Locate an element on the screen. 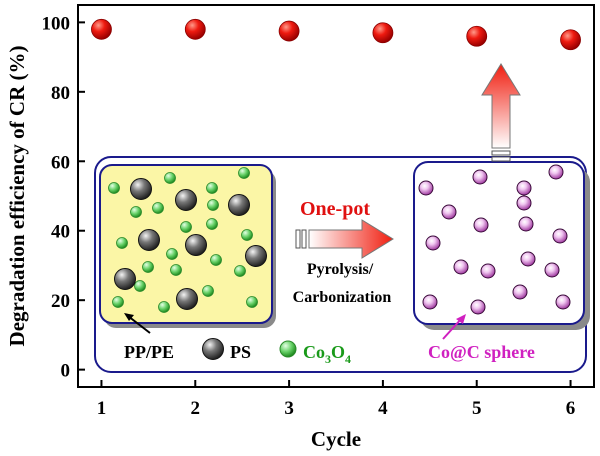 Image resolution: width=600 pixels, height=456 pixels. x-tick-label: 4 is located at coordinates (383, 408).